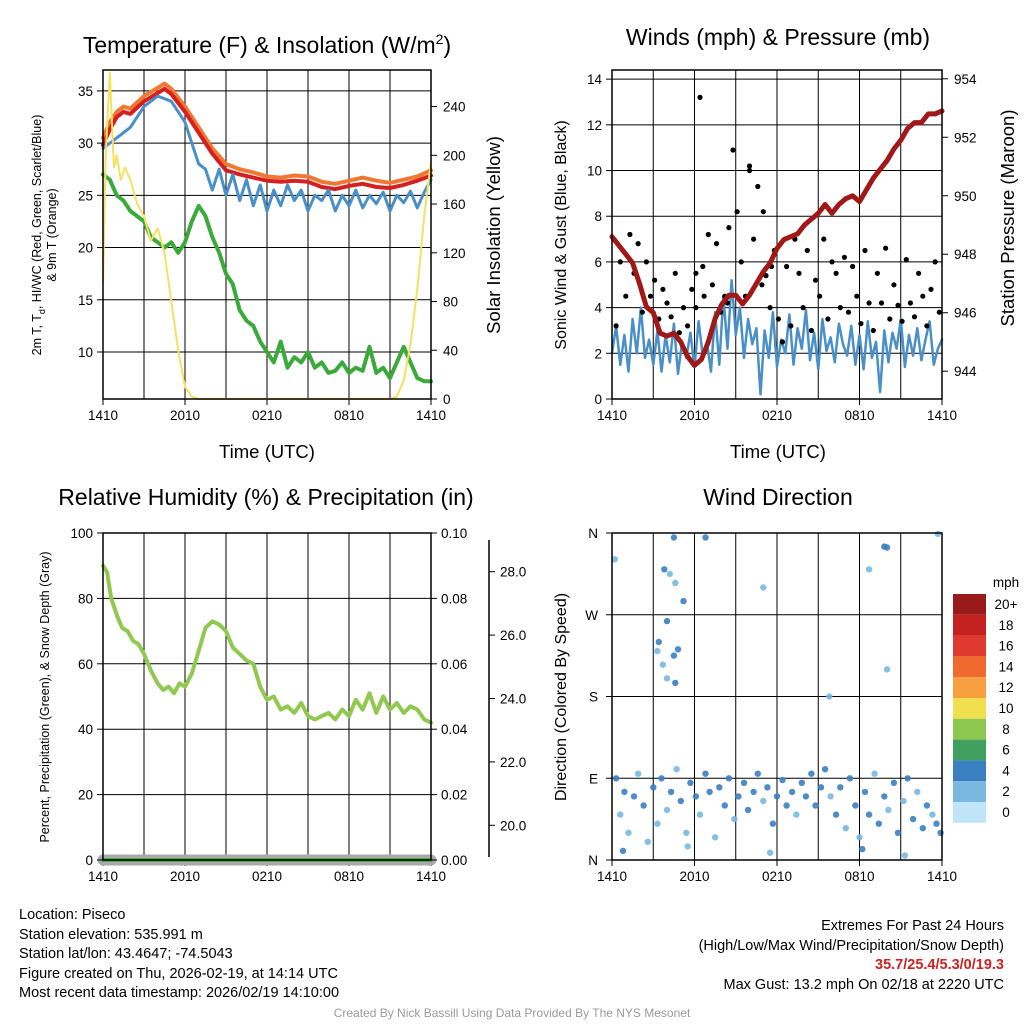 The image size is (1024, 1024). What do you see at coordinates (1005, 625) in the screenshot?
I see `colorbar-label: 18` at bounding box center [1005, 625].